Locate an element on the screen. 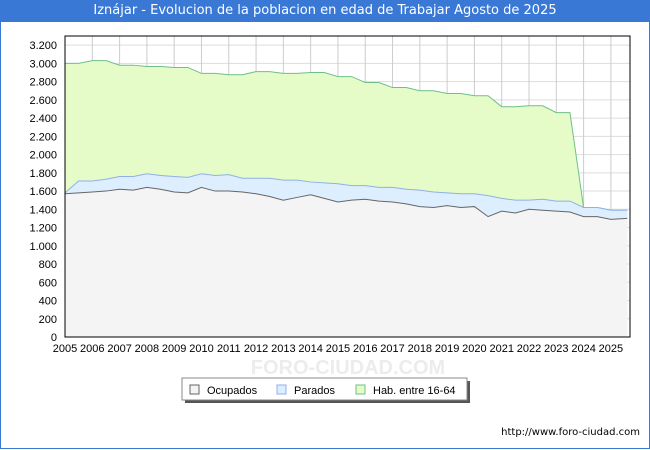  x-tick-label: 2018 is located at coordinates (420, 349).